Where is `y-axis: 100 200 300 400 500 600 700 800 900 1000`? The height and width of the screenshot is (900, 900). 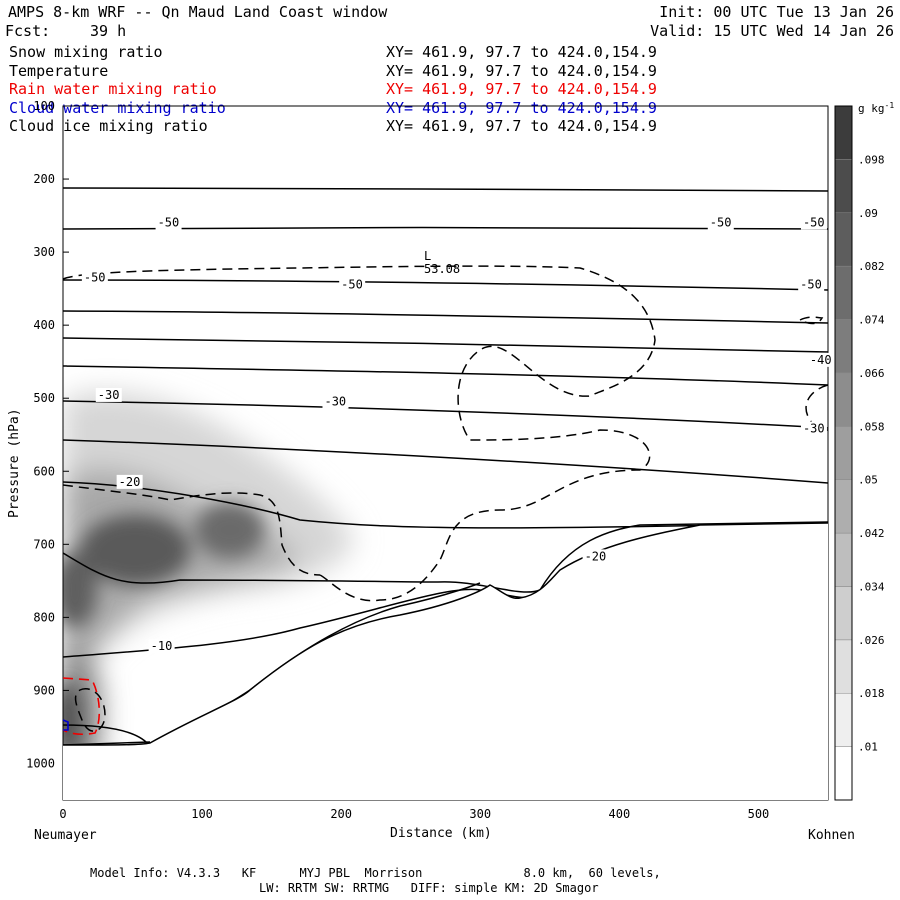
y-axis: 100 200 300 400 500 600 700 800 900 1000 is located at coordinates (47, 434).